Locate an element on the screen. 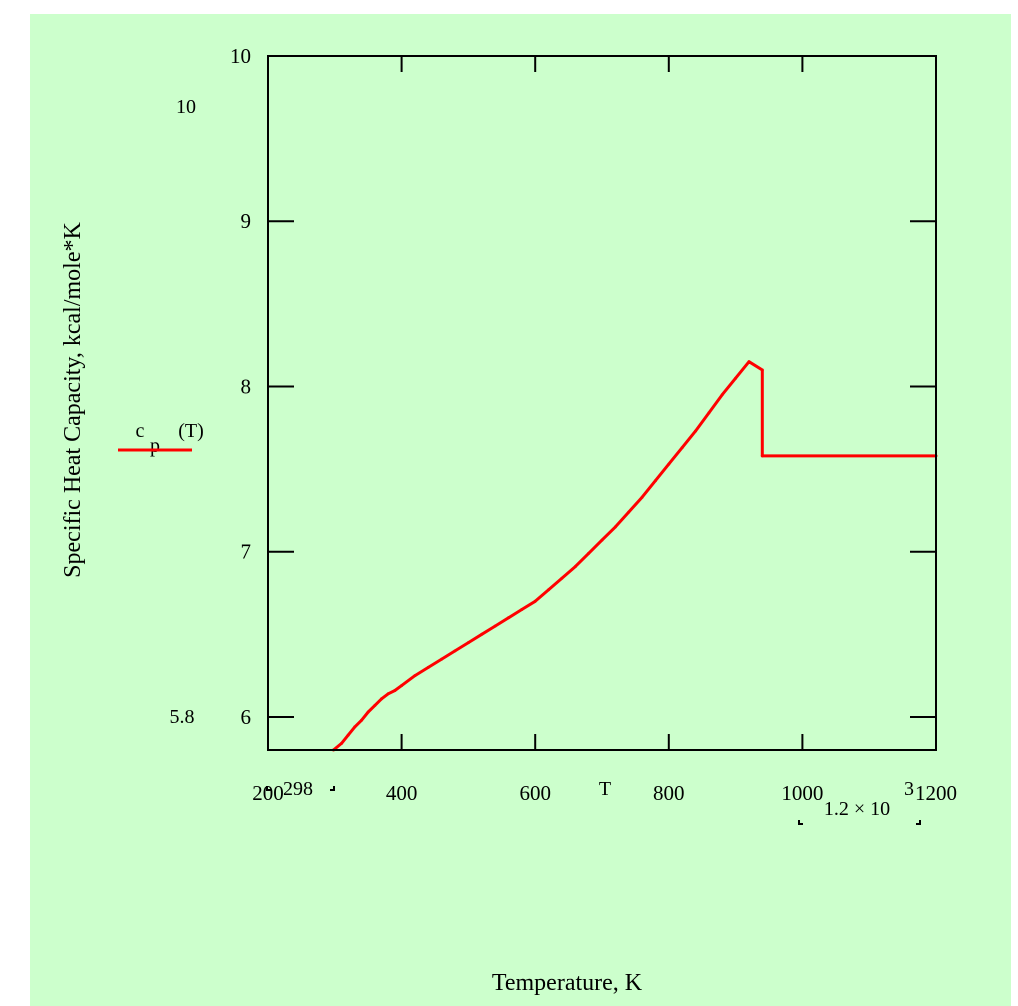  x-range-min-bracket-right is located at coordinates (332, 788).